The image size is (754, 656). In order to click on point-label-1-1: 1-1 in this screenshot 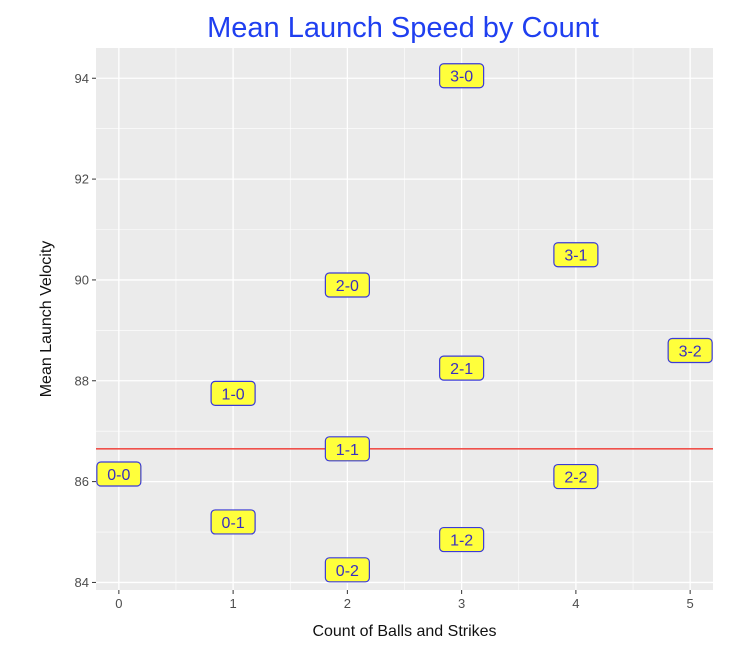, I will do `click(347, 449)`.